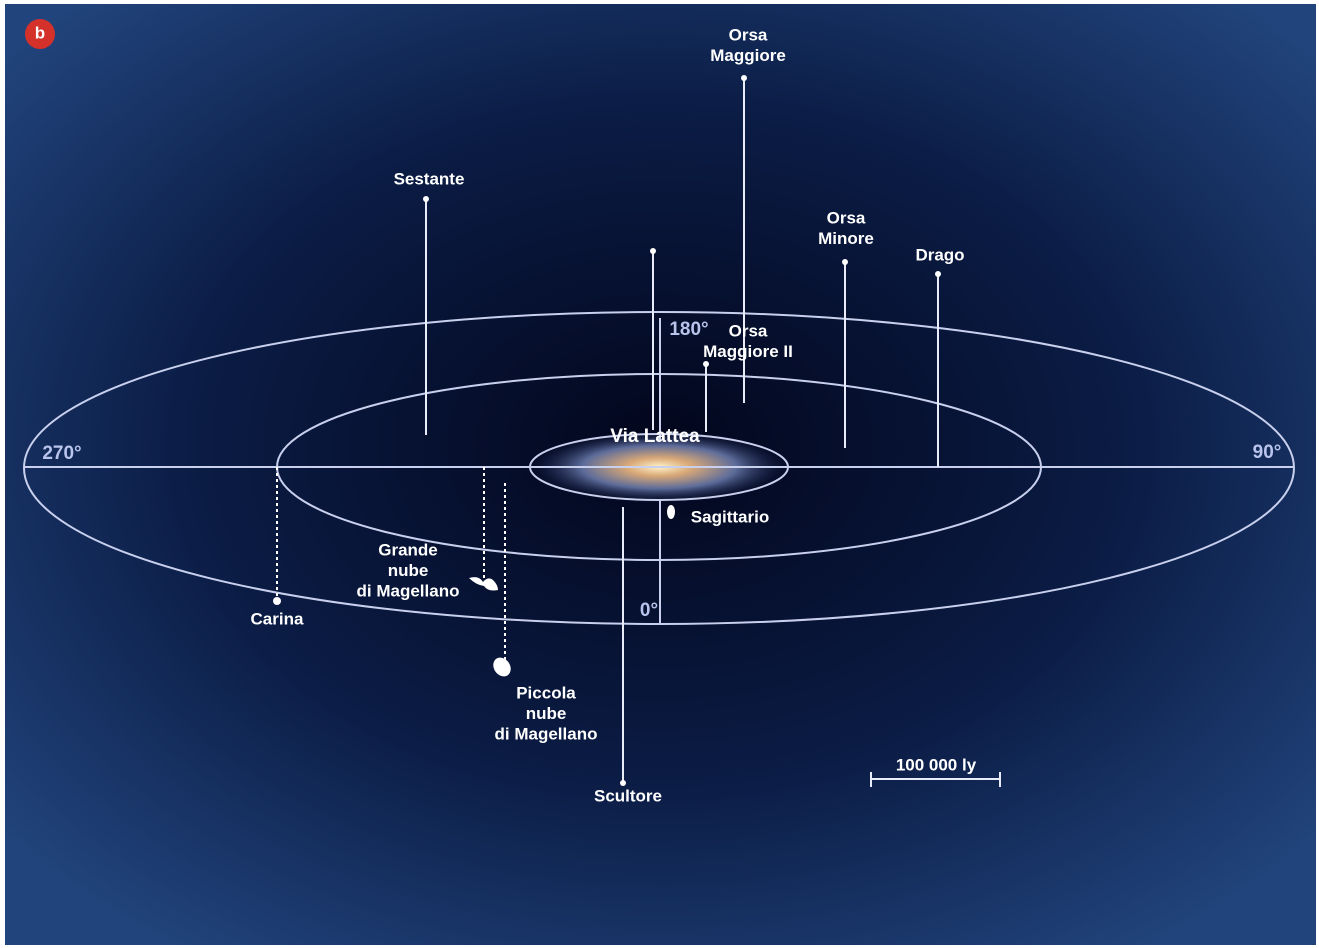  I want to click on object-label: Carina, so click(277, 618).